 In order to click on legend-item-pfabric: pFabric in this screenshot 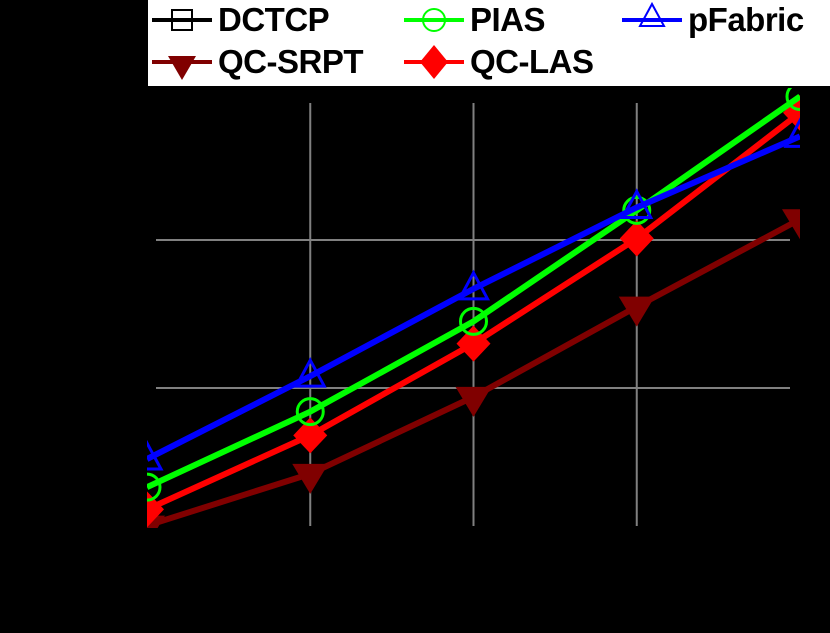, I will do `click(712, 20)`.